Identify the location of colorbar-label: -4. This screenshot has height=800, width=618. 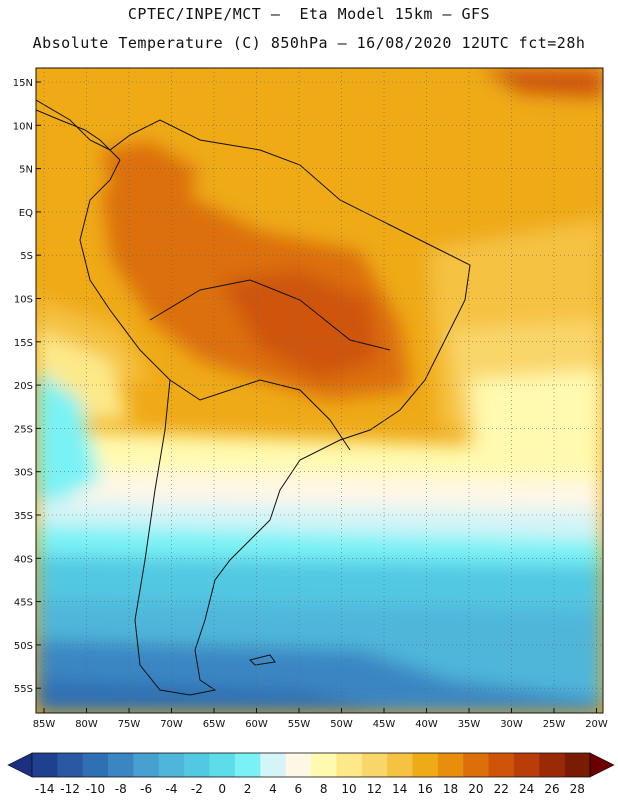
(172, 789).